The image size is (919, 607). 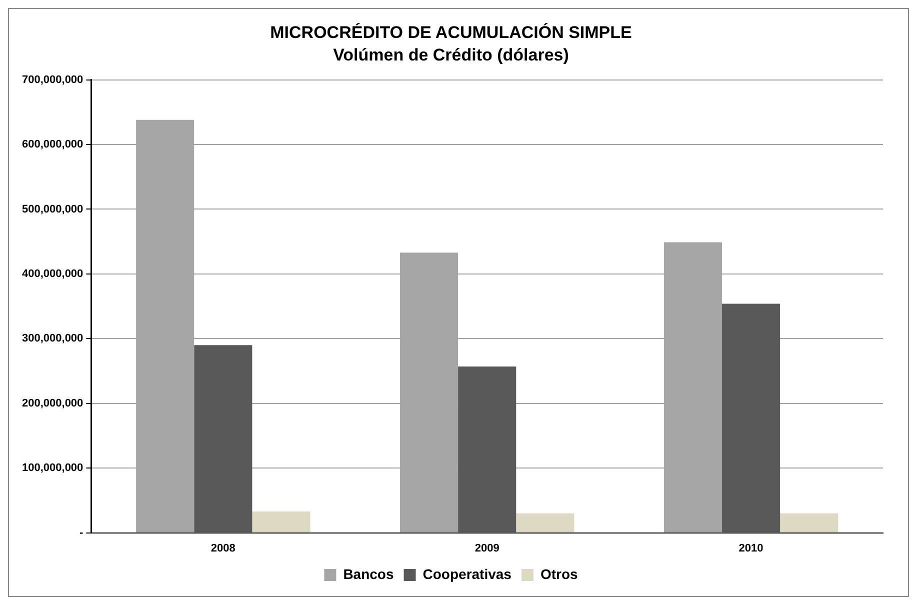 What do you see at coordinates (53, 209) in the screenshot?
I see `y-tick-label: 500,000,000` at bounding box center [53, 209].